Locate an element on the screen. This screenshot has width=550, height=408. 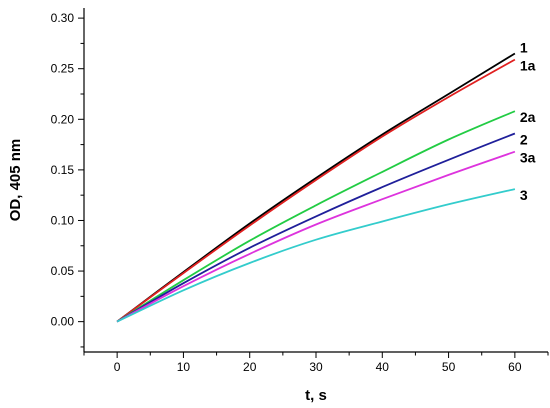
series-label-3: 3 is located at coordinates (524, 195).